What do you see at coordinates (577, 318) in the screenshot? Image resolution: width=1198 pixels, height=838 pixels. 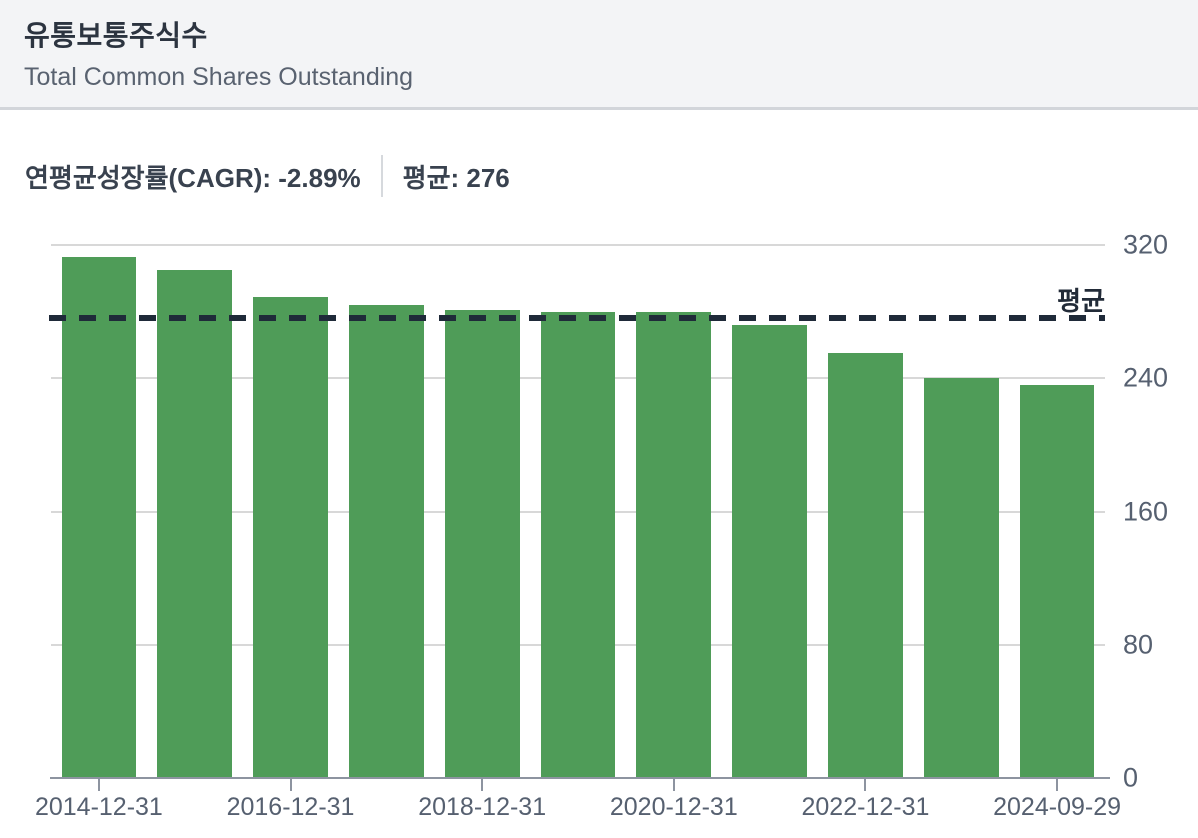 I see `average-line` at bounding box center [577, 318].